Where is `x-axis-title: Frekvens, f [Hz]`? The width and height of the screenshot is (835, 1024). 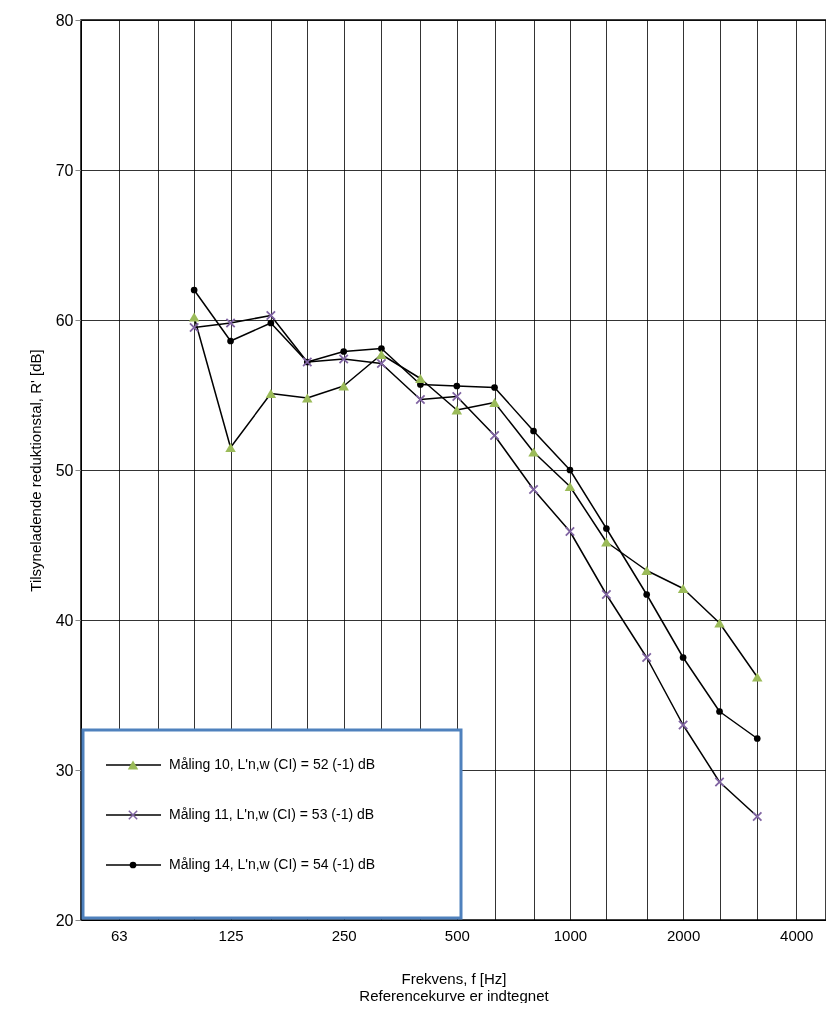 x-axis-title: Frekvens, f [Hz] is located at coordinates (454, 978).